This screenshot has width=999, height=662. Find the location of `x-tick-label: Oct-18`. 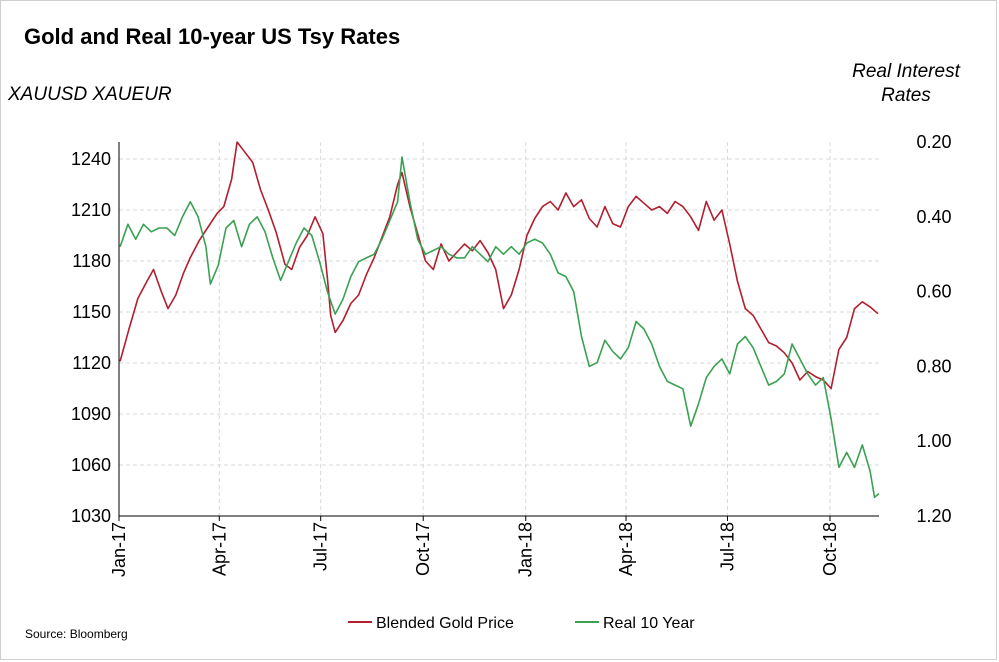

x-tick-label: Oct-18 is located at coordinates (830, 549).